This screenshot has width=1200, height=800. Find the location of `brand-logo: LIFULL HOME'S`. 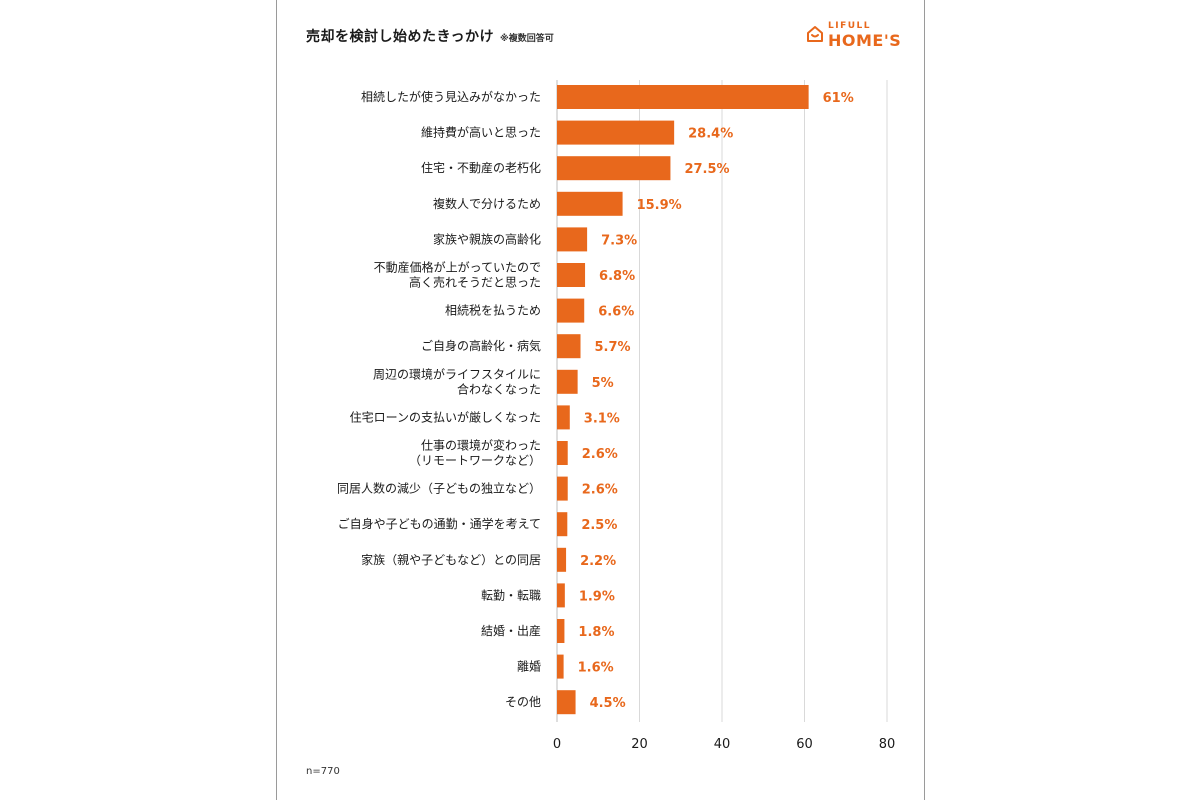

brand-logo: LIFULL HOME'S is located at coordinates (858, 35).